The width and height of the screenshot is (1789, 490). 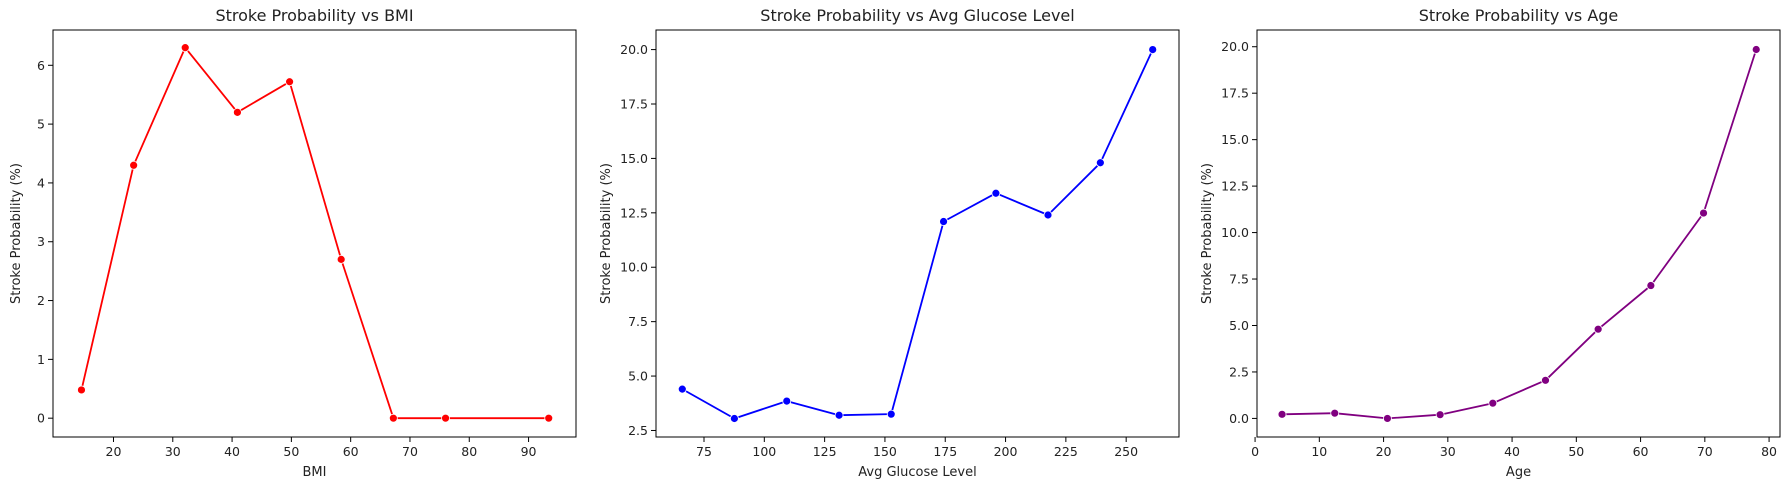 What do you see at coordinates (1319, 451) in the screenshot?
I see `x-tick-label: 10` at bounding box center [1319, 451].